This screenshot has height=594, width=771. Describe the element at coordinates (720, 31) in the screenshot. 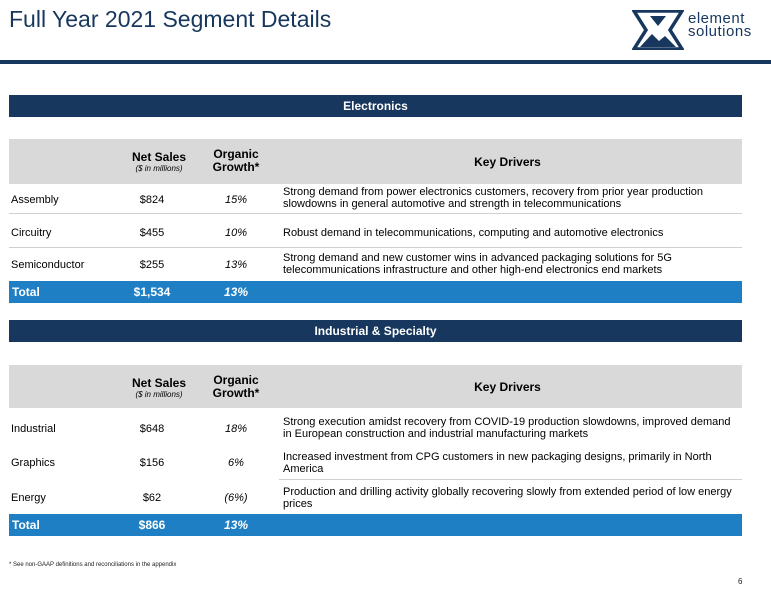

I see `logo-text-line2: solutions` at that location.